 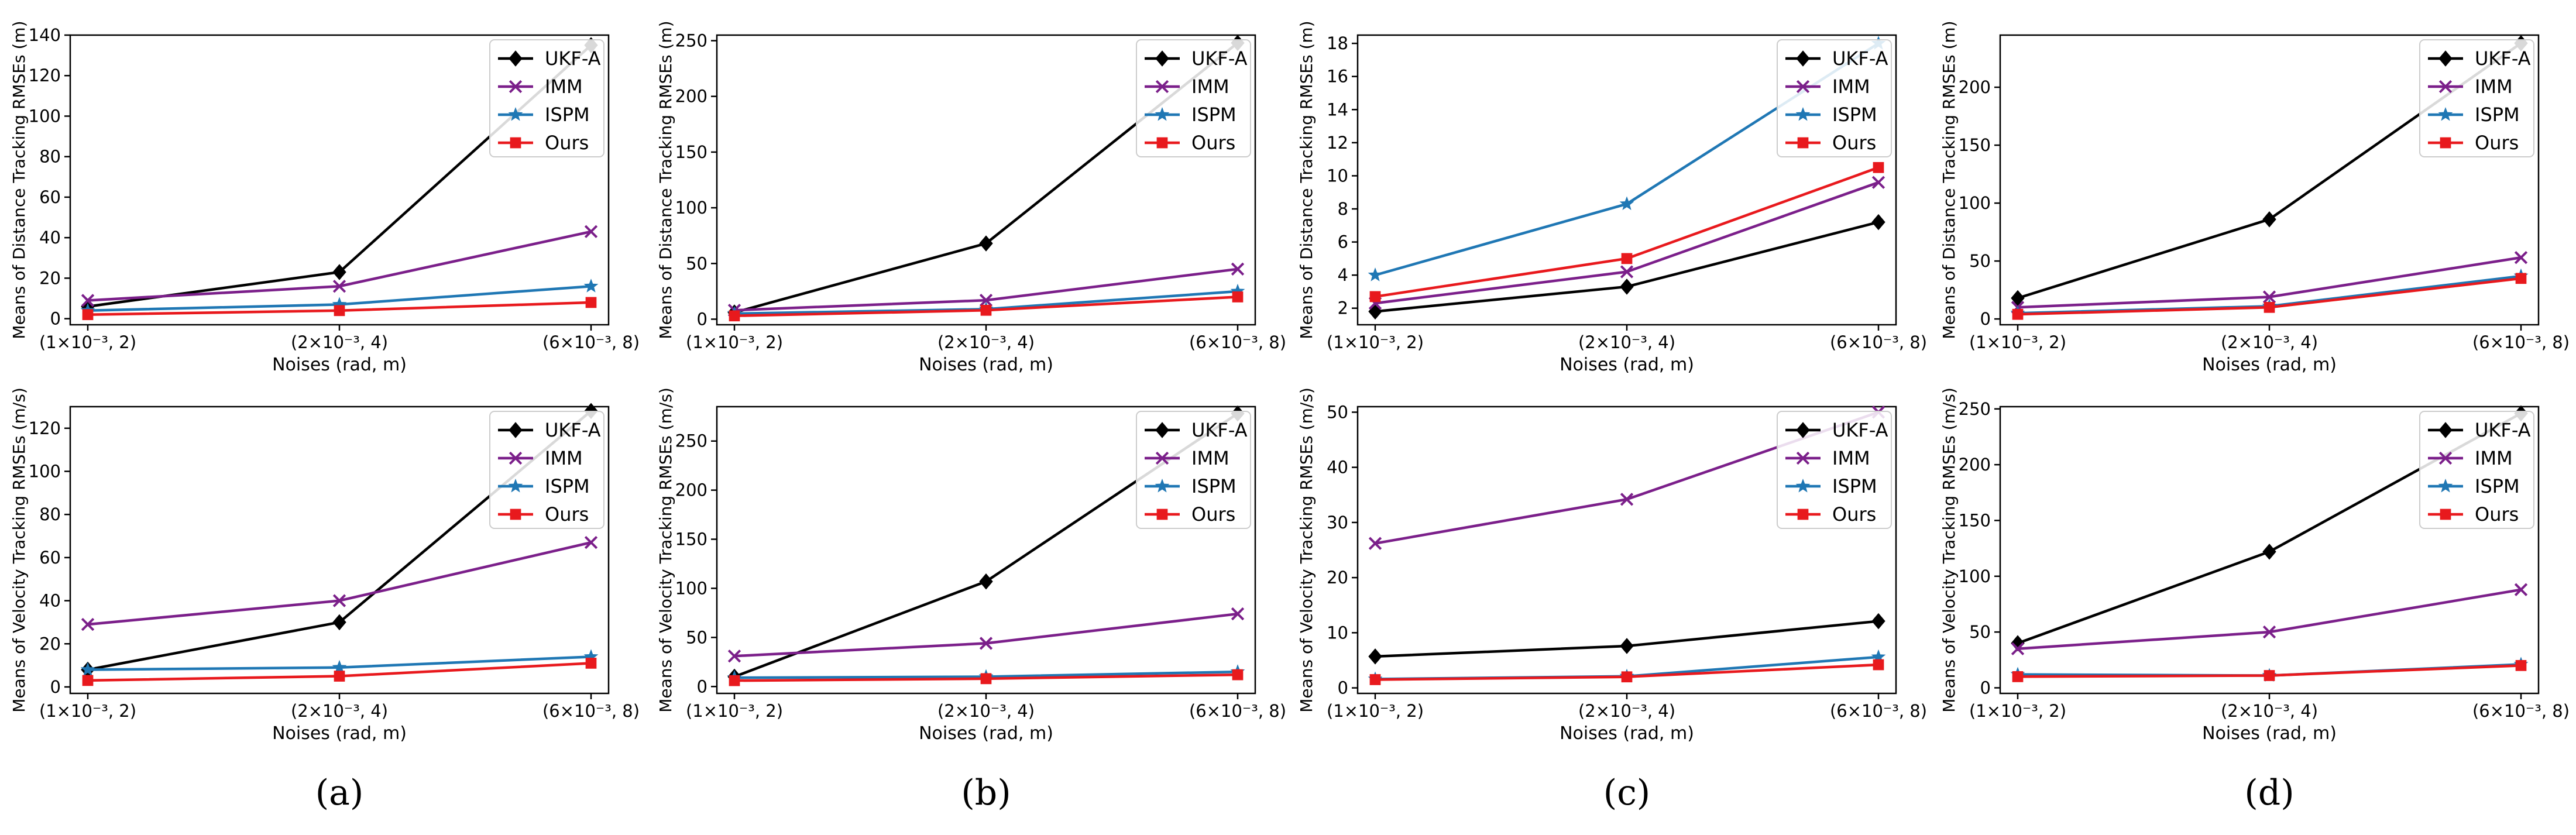 What do you see at coordinates (1626, 792) in the screenshot?
I see `caption-2: (c)` at bounding box center [1626, 792].